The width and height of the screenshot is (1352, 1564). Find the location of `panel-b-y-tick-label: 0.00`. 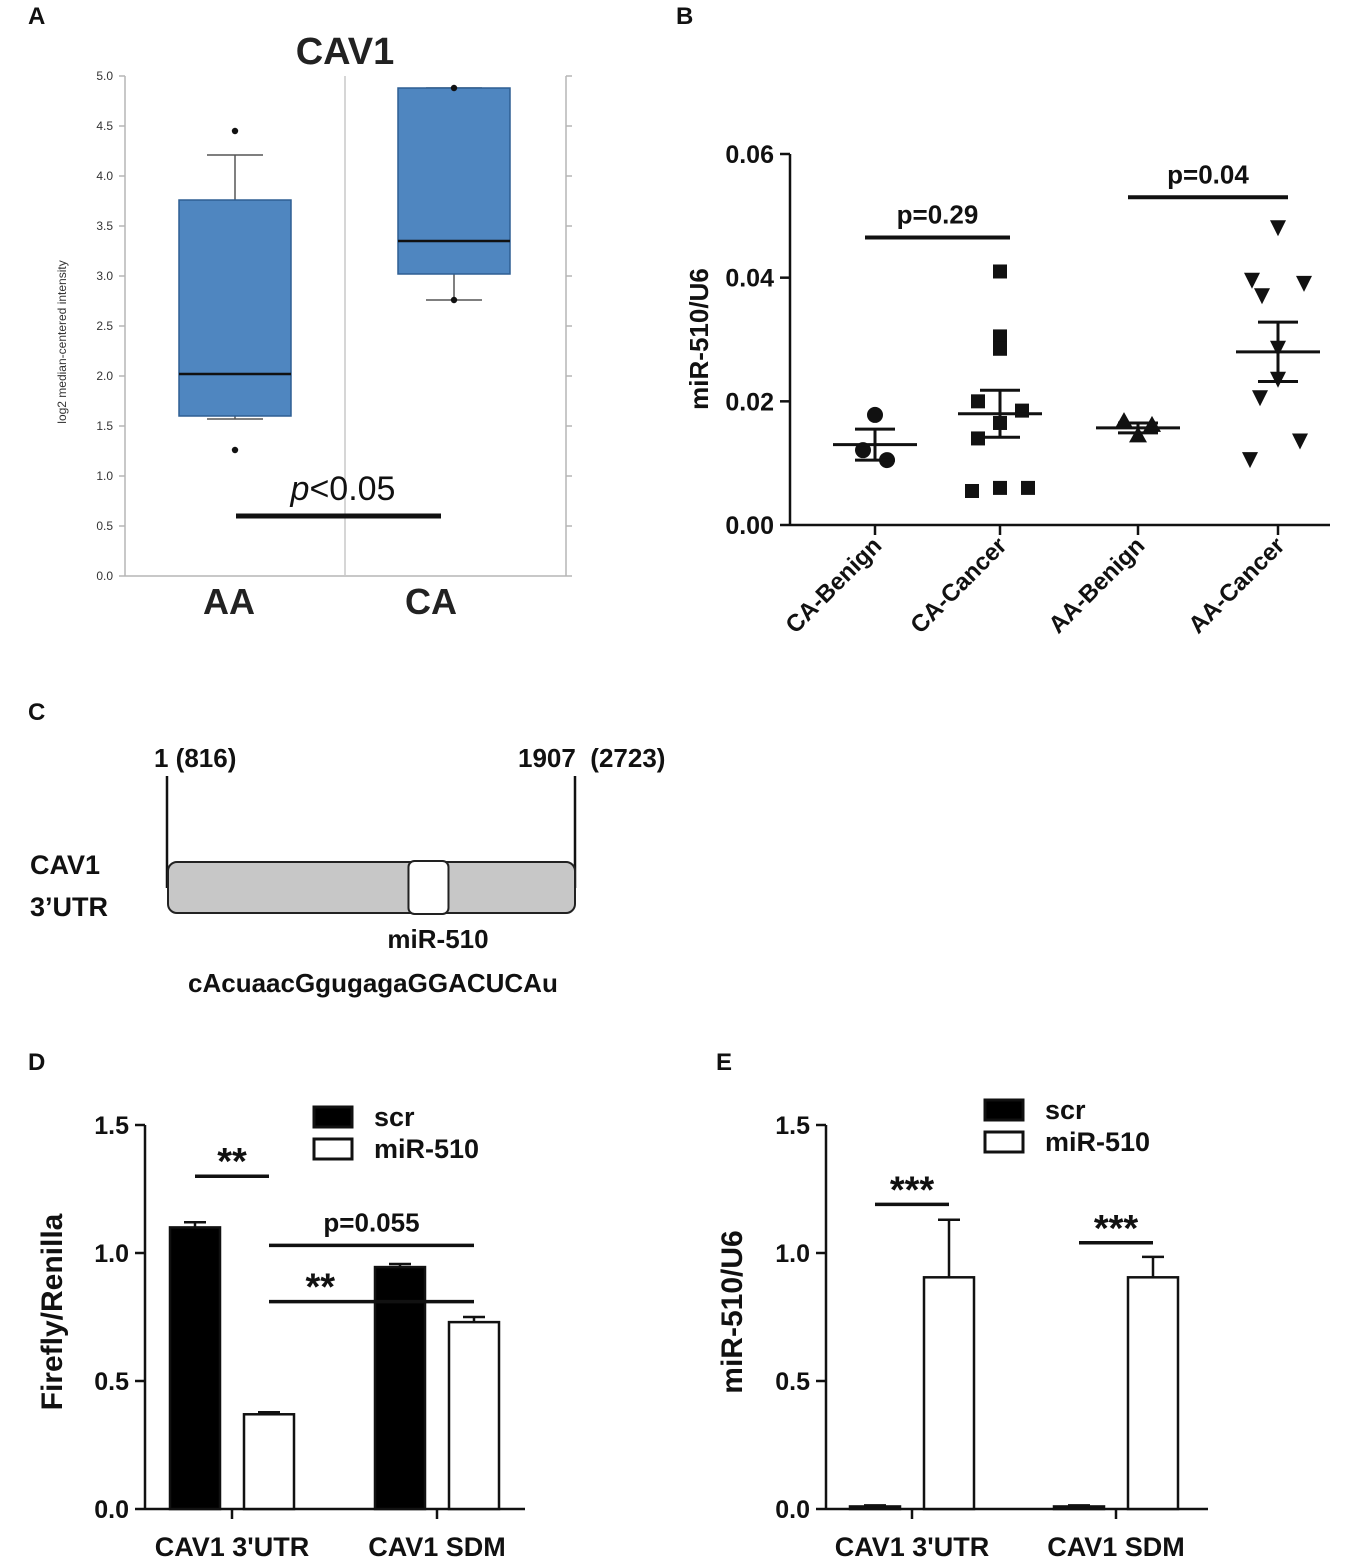

panel-b-y-tick-label: 0.00 is located at coordinates (749, 526).